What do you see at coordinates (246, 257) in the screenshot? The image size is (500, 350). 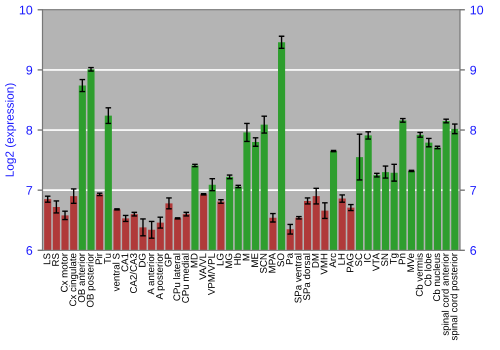 I see `x-tick-label: M` at bounding box center [246, 257].